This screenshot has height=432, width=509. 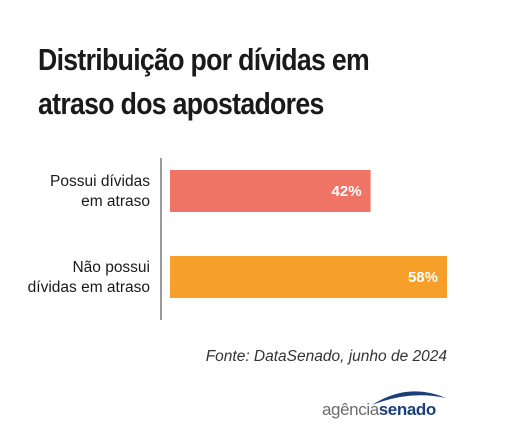 What do you see at coordinates (111, 267) in the screenshot?
I see `category-label-2-line-1: Não possui` at bounding box center [111, 267].